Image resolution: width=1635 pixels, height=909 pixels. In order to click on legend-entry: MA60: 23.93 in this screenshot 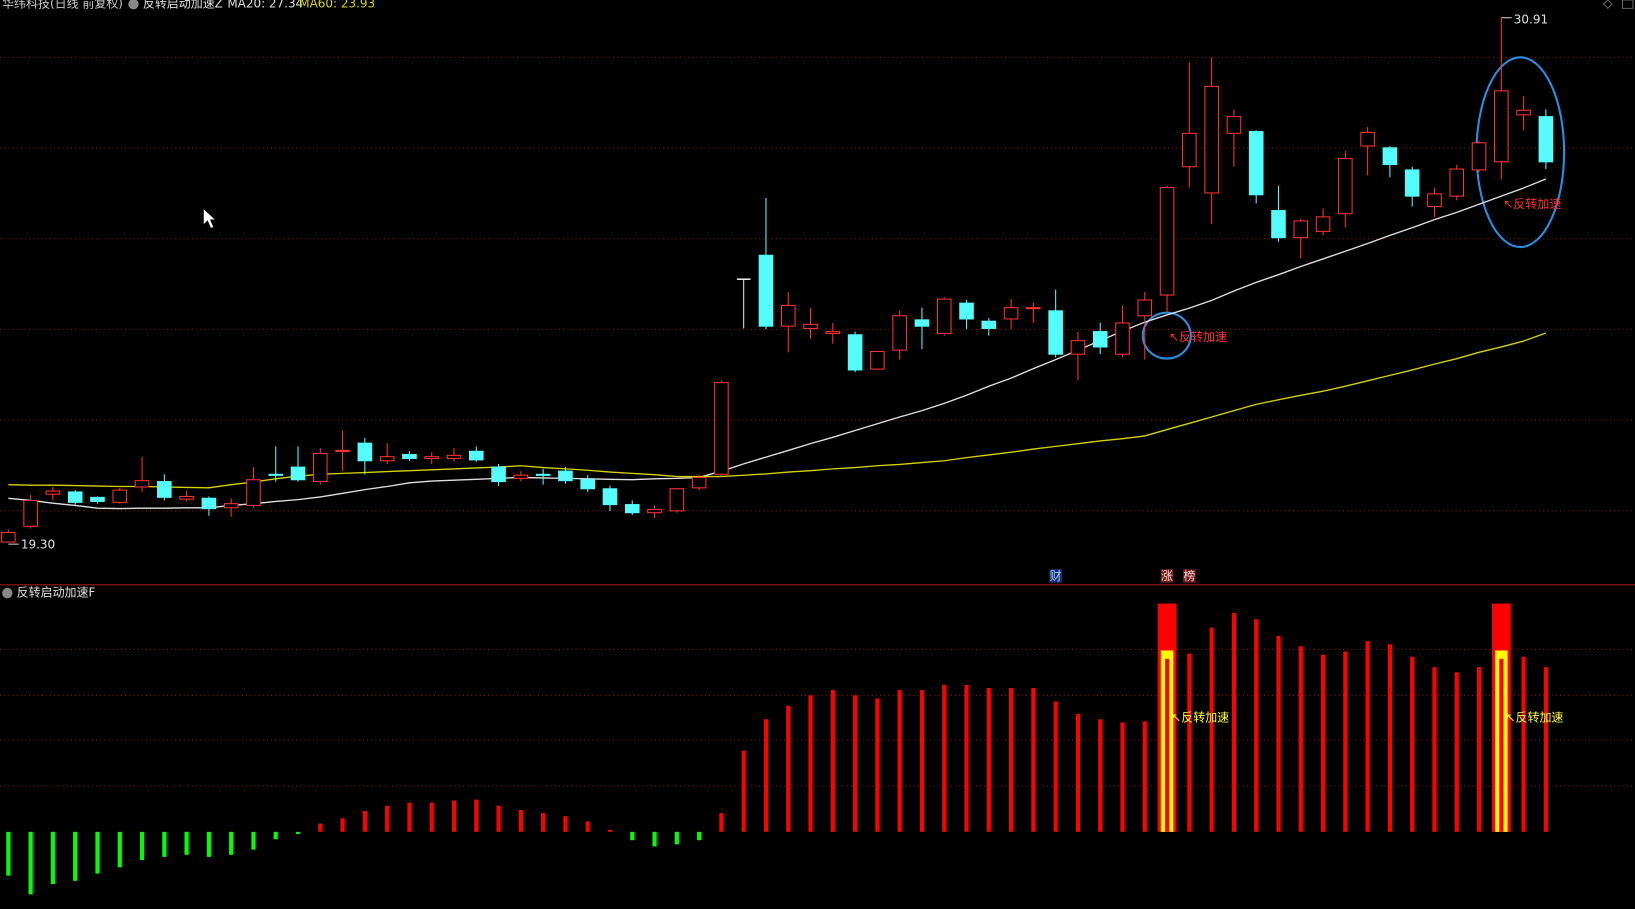, I will do `click(337, 5)`.